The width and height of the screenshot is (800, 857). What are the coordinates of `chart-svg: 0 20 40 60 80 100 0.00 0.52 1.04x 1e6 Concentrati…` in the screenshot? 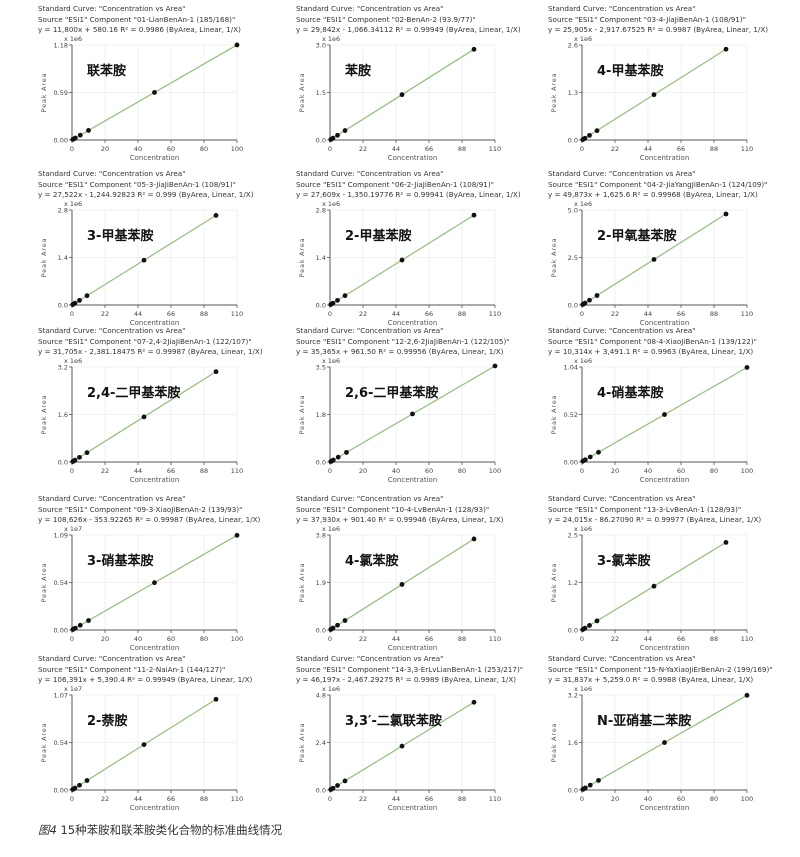 It's located at (651, 420).